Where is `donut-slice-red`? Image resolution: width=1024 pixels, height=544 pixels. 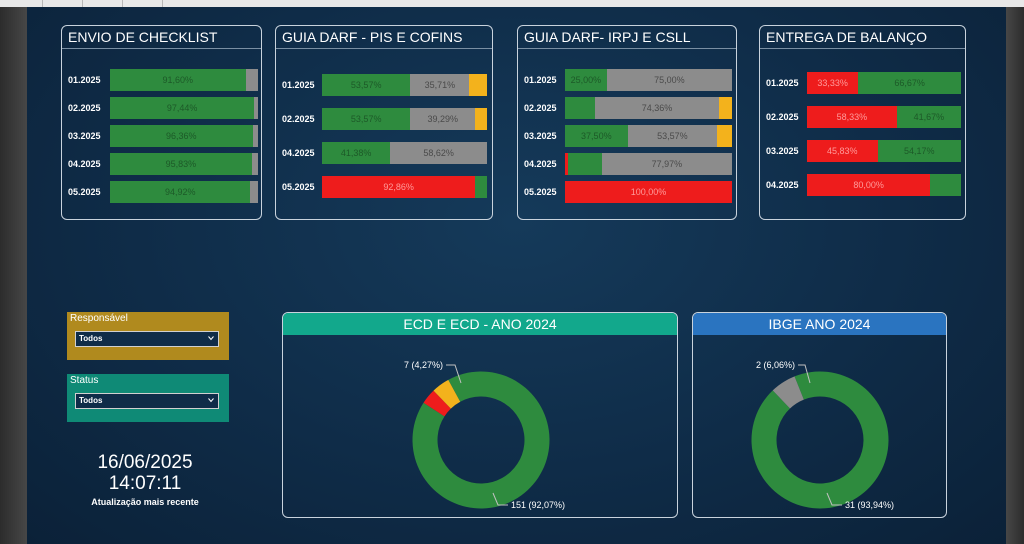 donut-slice-red is located at coordinates (437, 403).